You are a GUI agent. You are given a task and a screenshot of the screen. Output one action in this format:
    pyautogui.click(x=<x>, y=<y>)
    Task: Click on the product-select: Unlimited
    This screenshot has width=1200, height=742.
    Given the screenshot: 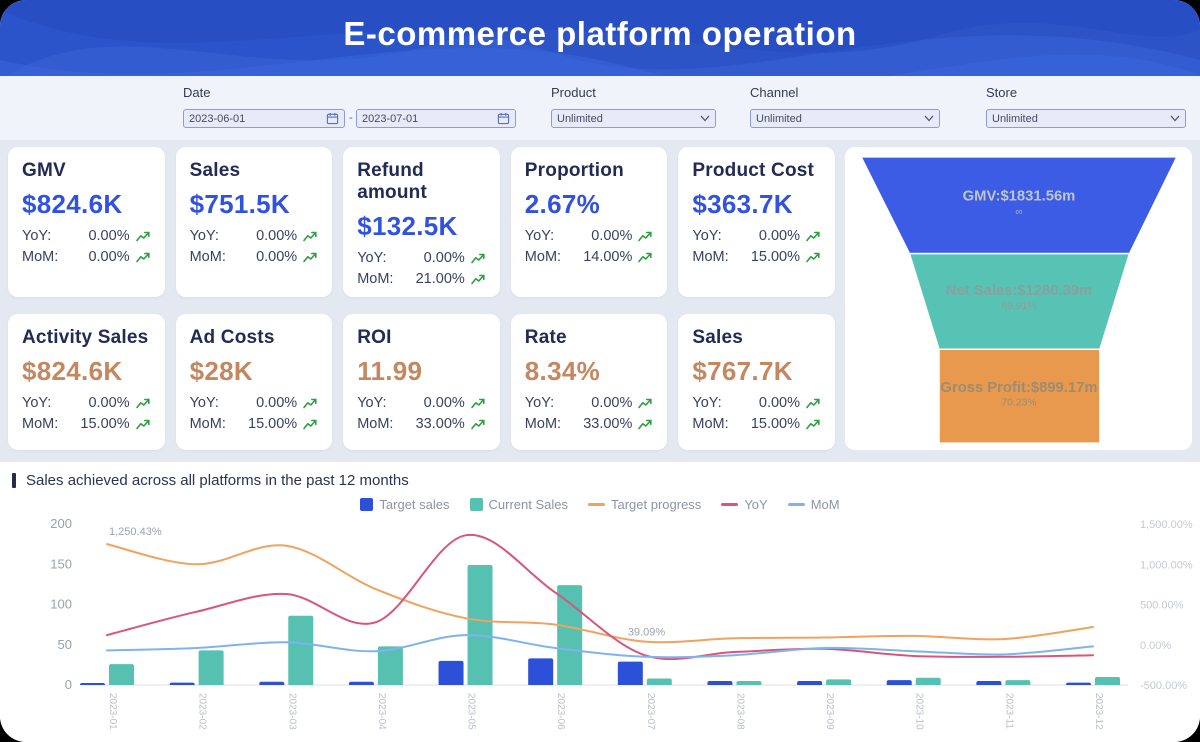 What is the action you would take?
    pyautogui.click(x=633, y=118)
    